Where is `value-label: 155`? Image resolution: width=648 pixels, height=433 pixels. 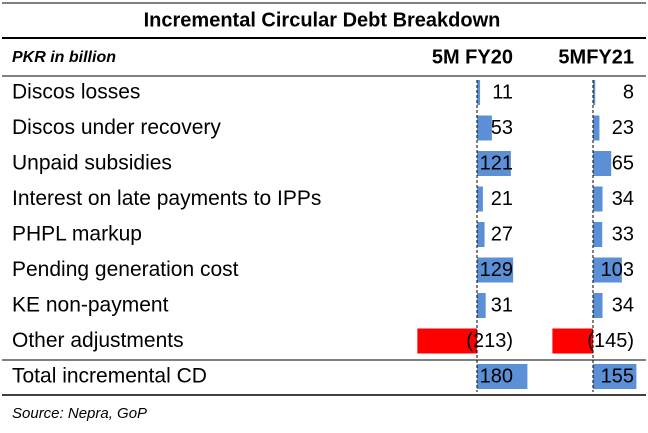
value-label: 155 is located at coordinates (617, 376).